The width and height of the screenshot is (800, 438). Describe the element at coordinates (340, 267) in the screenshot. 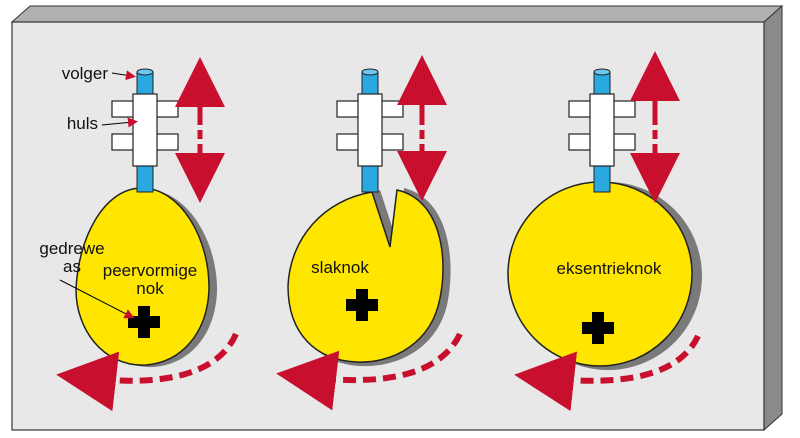

I see `snail-cam-label: slaknok` at that location.